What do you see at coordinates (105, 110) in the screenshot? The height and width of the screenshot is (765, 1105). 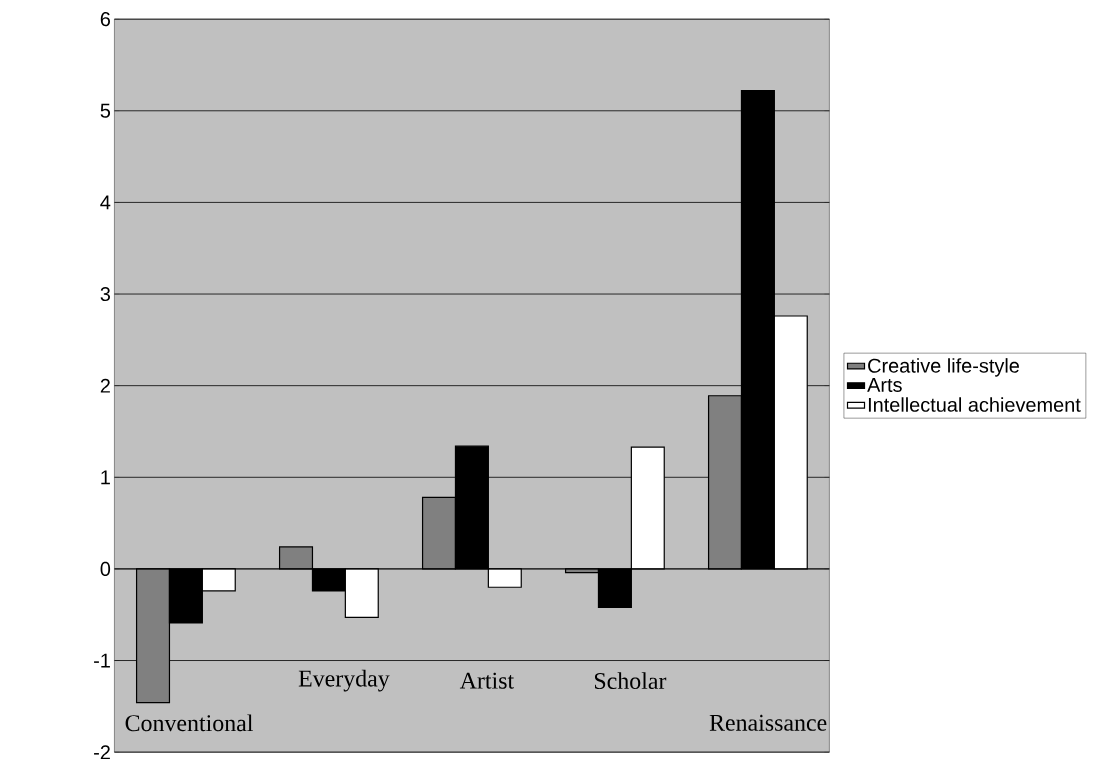 I see `y-tick-label: 5` at bounding box center [105, 110].